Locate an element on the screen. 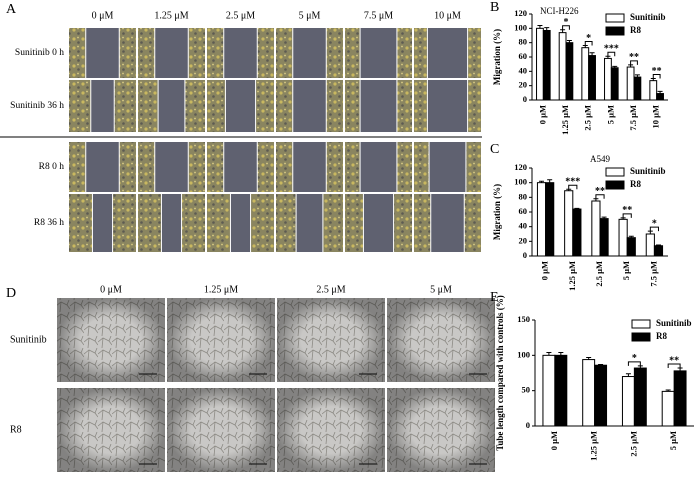  y-tick-label: 100 is located at coordinates (520, 182).